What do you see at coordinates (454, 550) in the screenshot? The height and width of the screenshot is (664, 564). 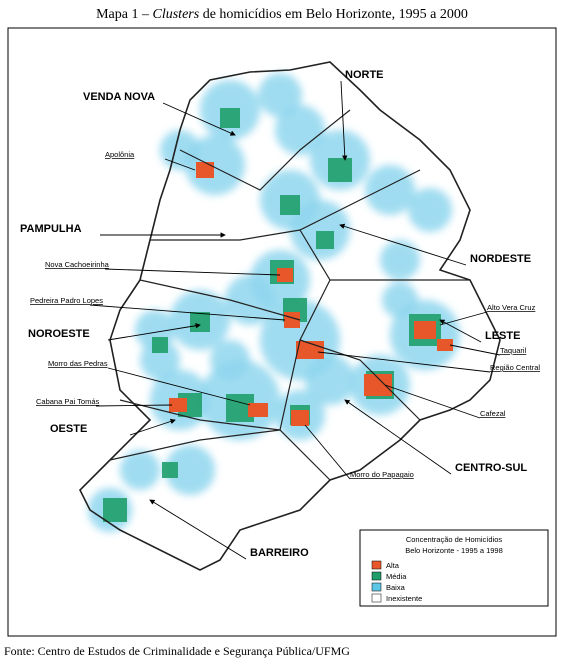 I see `legend-subtitle: Belo Horizonte - 1995 a 1998` at bounding box center [454, 550].